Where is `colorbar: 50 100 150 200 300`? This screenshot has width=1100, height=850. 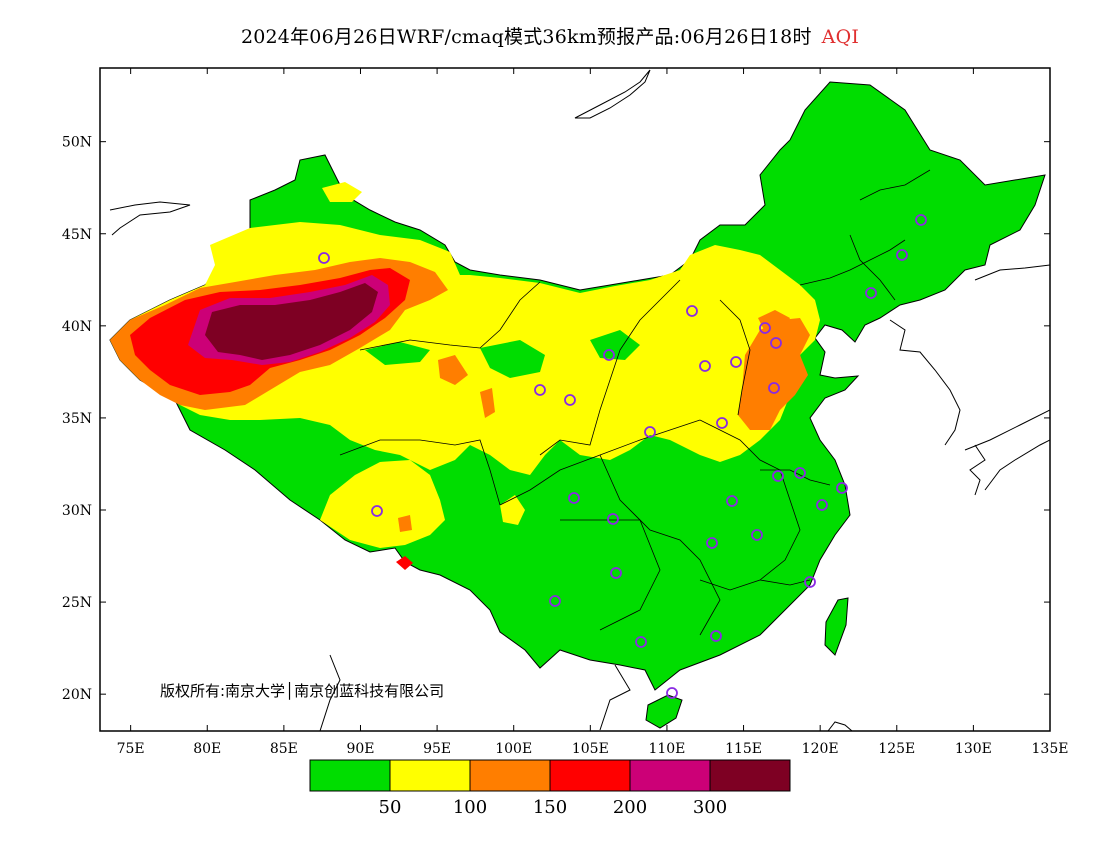 colorbar: 50 100 150 200 300 is located at coordinates (550, 788).